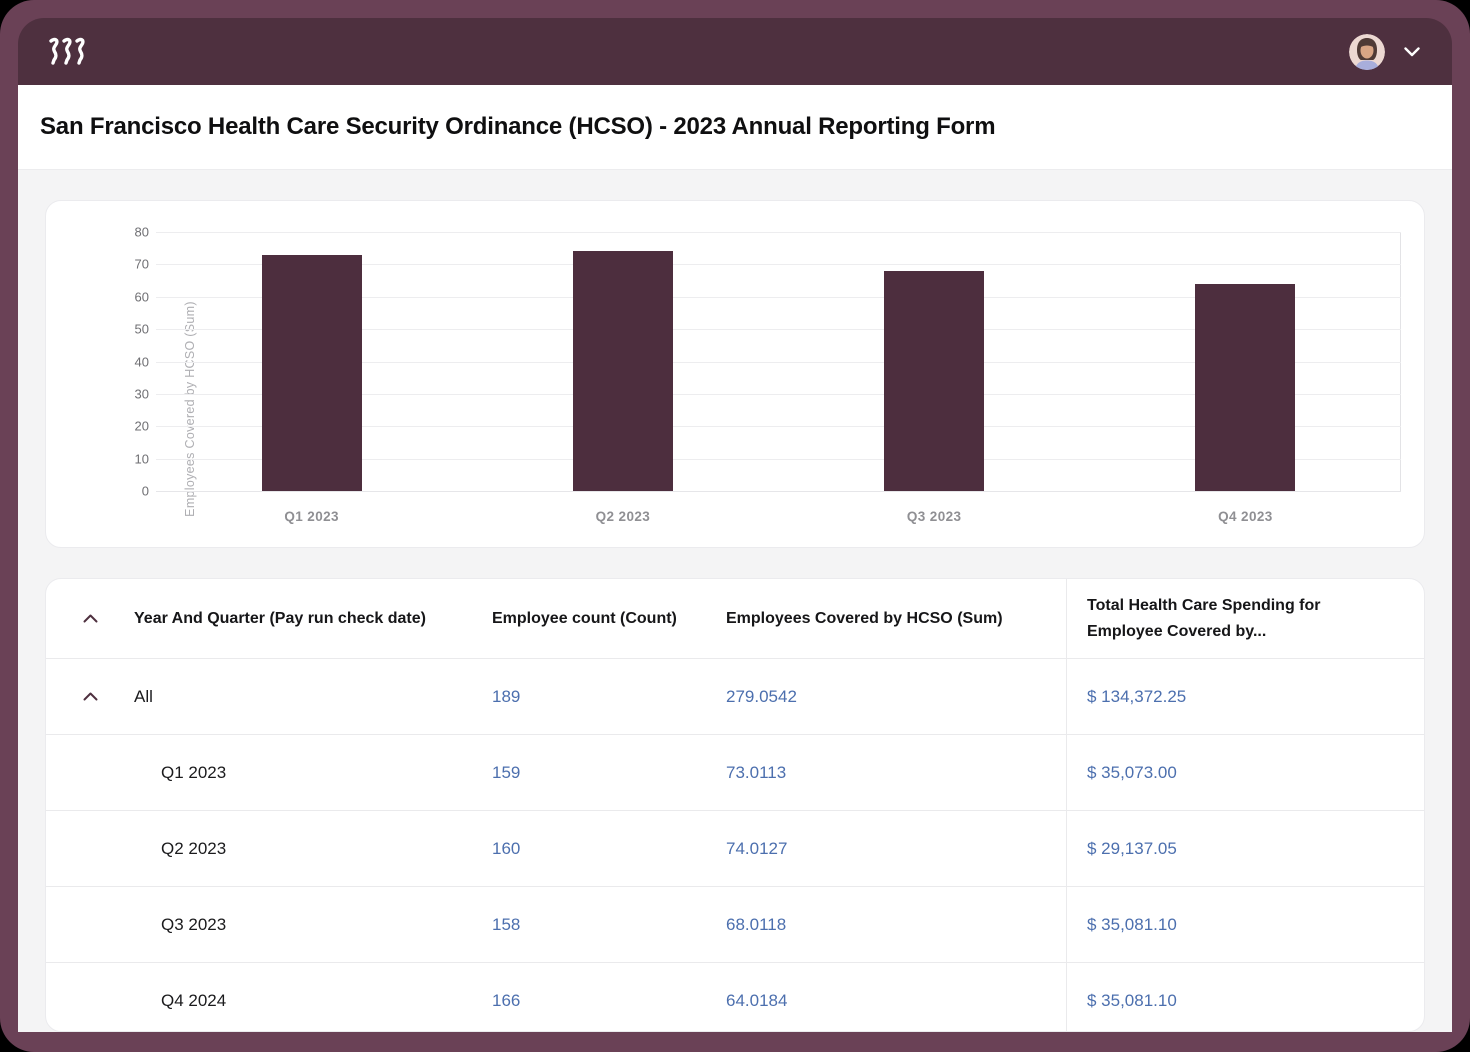 The height and width of the screenshot is (1052, 1470). Describe the element at coordinates (311, 372) in the screenshot. I see `bar-q1-2023` at that location.